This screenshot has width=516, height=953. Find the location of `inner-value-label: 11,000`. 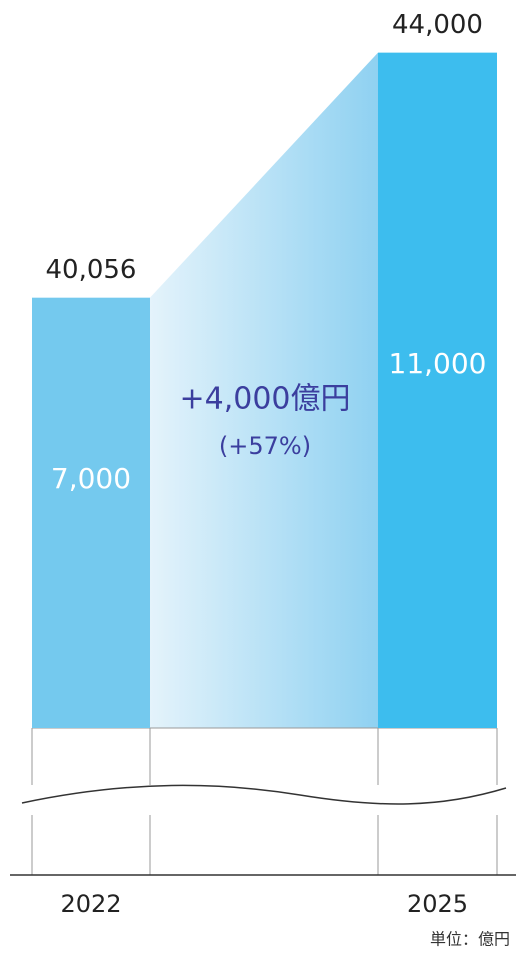

inner-value-label: 11,000 is located at coordinates (438, 363).